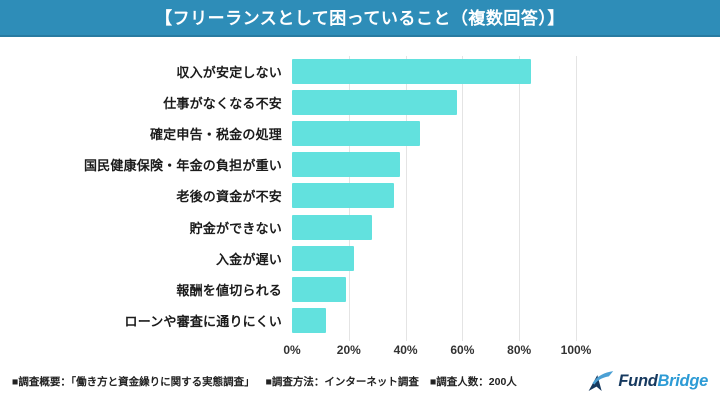  I want to click on survey-overview: ■調査概要：「働き方と資金繰りに関する実態調査」, so click(133, 381).